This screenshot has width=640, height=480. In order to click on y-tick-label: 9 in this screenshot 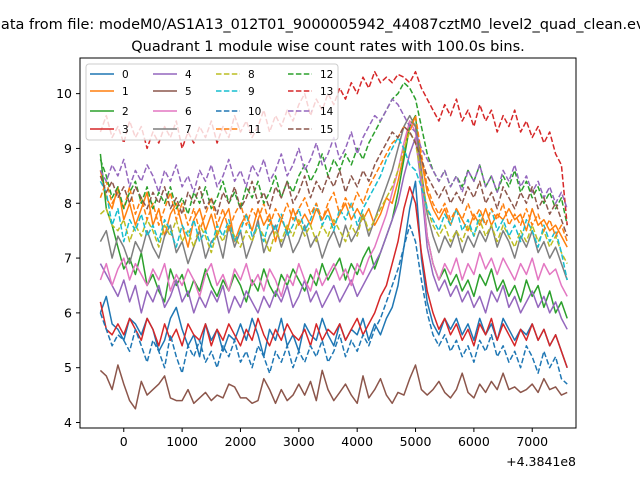, I will do `click(68, 148)`.